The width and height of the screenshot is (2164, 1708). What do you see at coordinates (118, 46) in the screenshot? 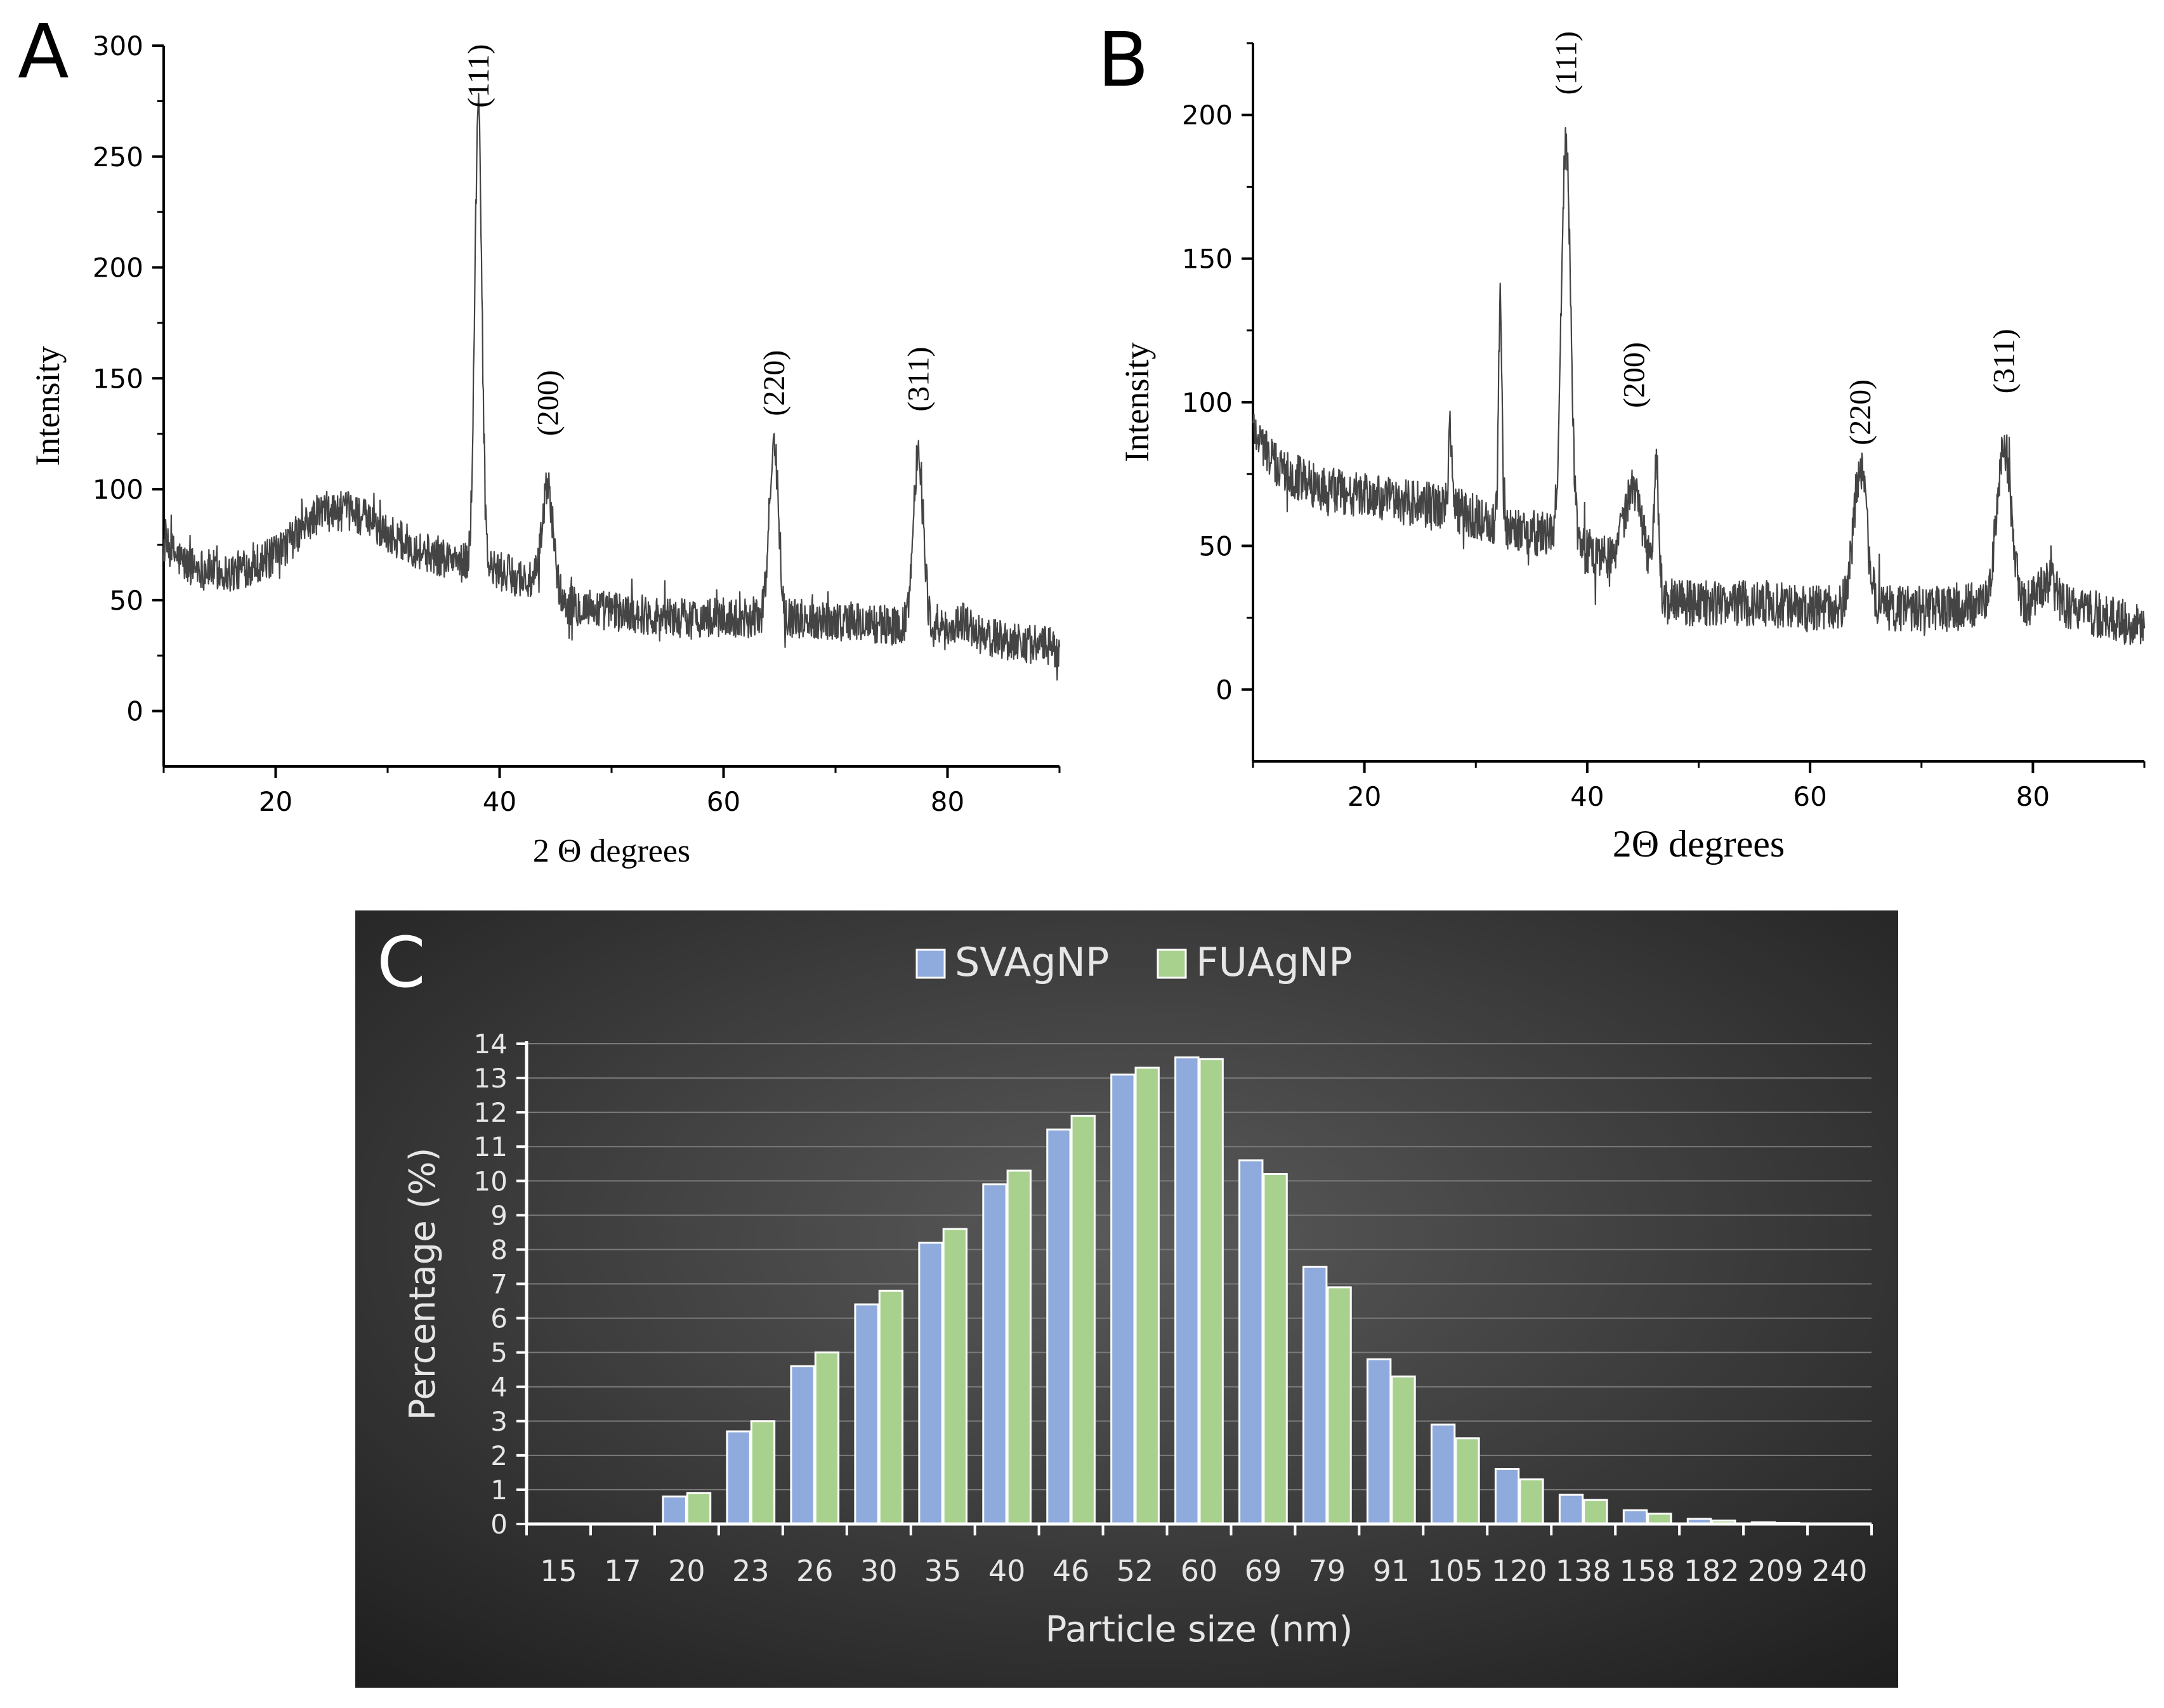
I see `y-tick-label: 300` at bounding box center [118, 46].